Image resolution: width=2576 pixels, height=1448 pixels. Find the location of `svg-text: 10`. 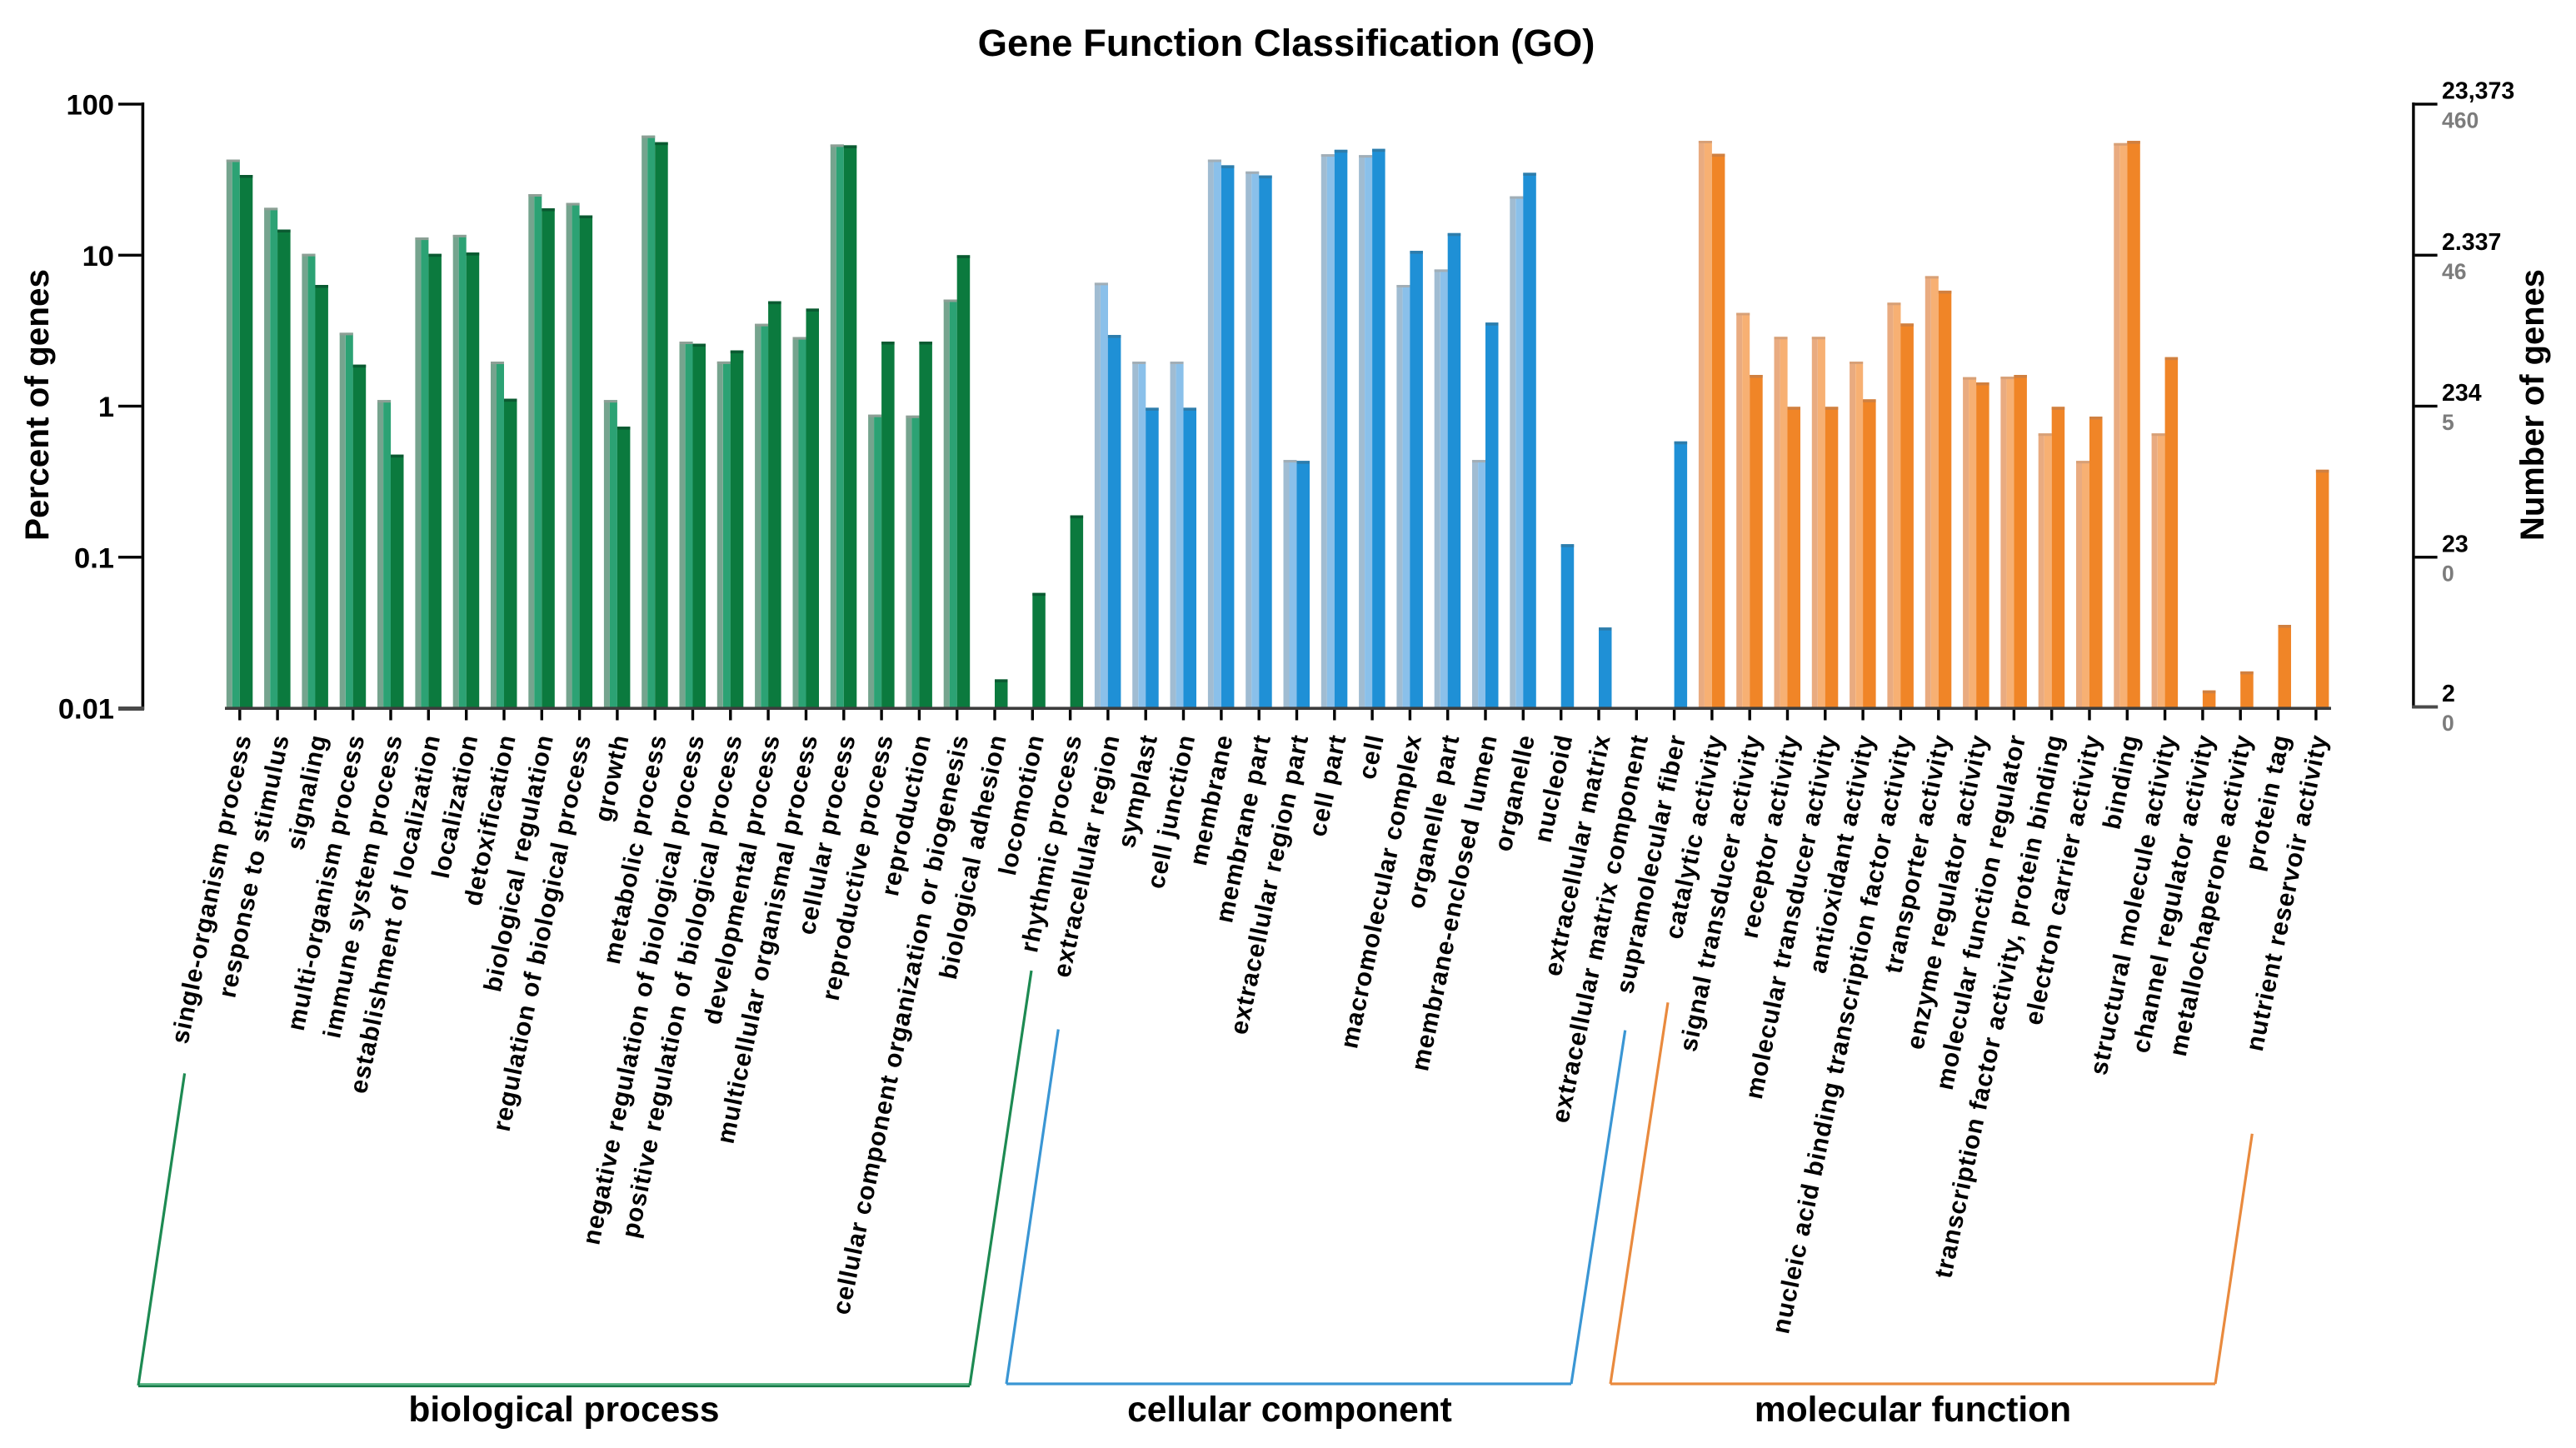

svg-text: 10 is located at coordinates (98, 256).